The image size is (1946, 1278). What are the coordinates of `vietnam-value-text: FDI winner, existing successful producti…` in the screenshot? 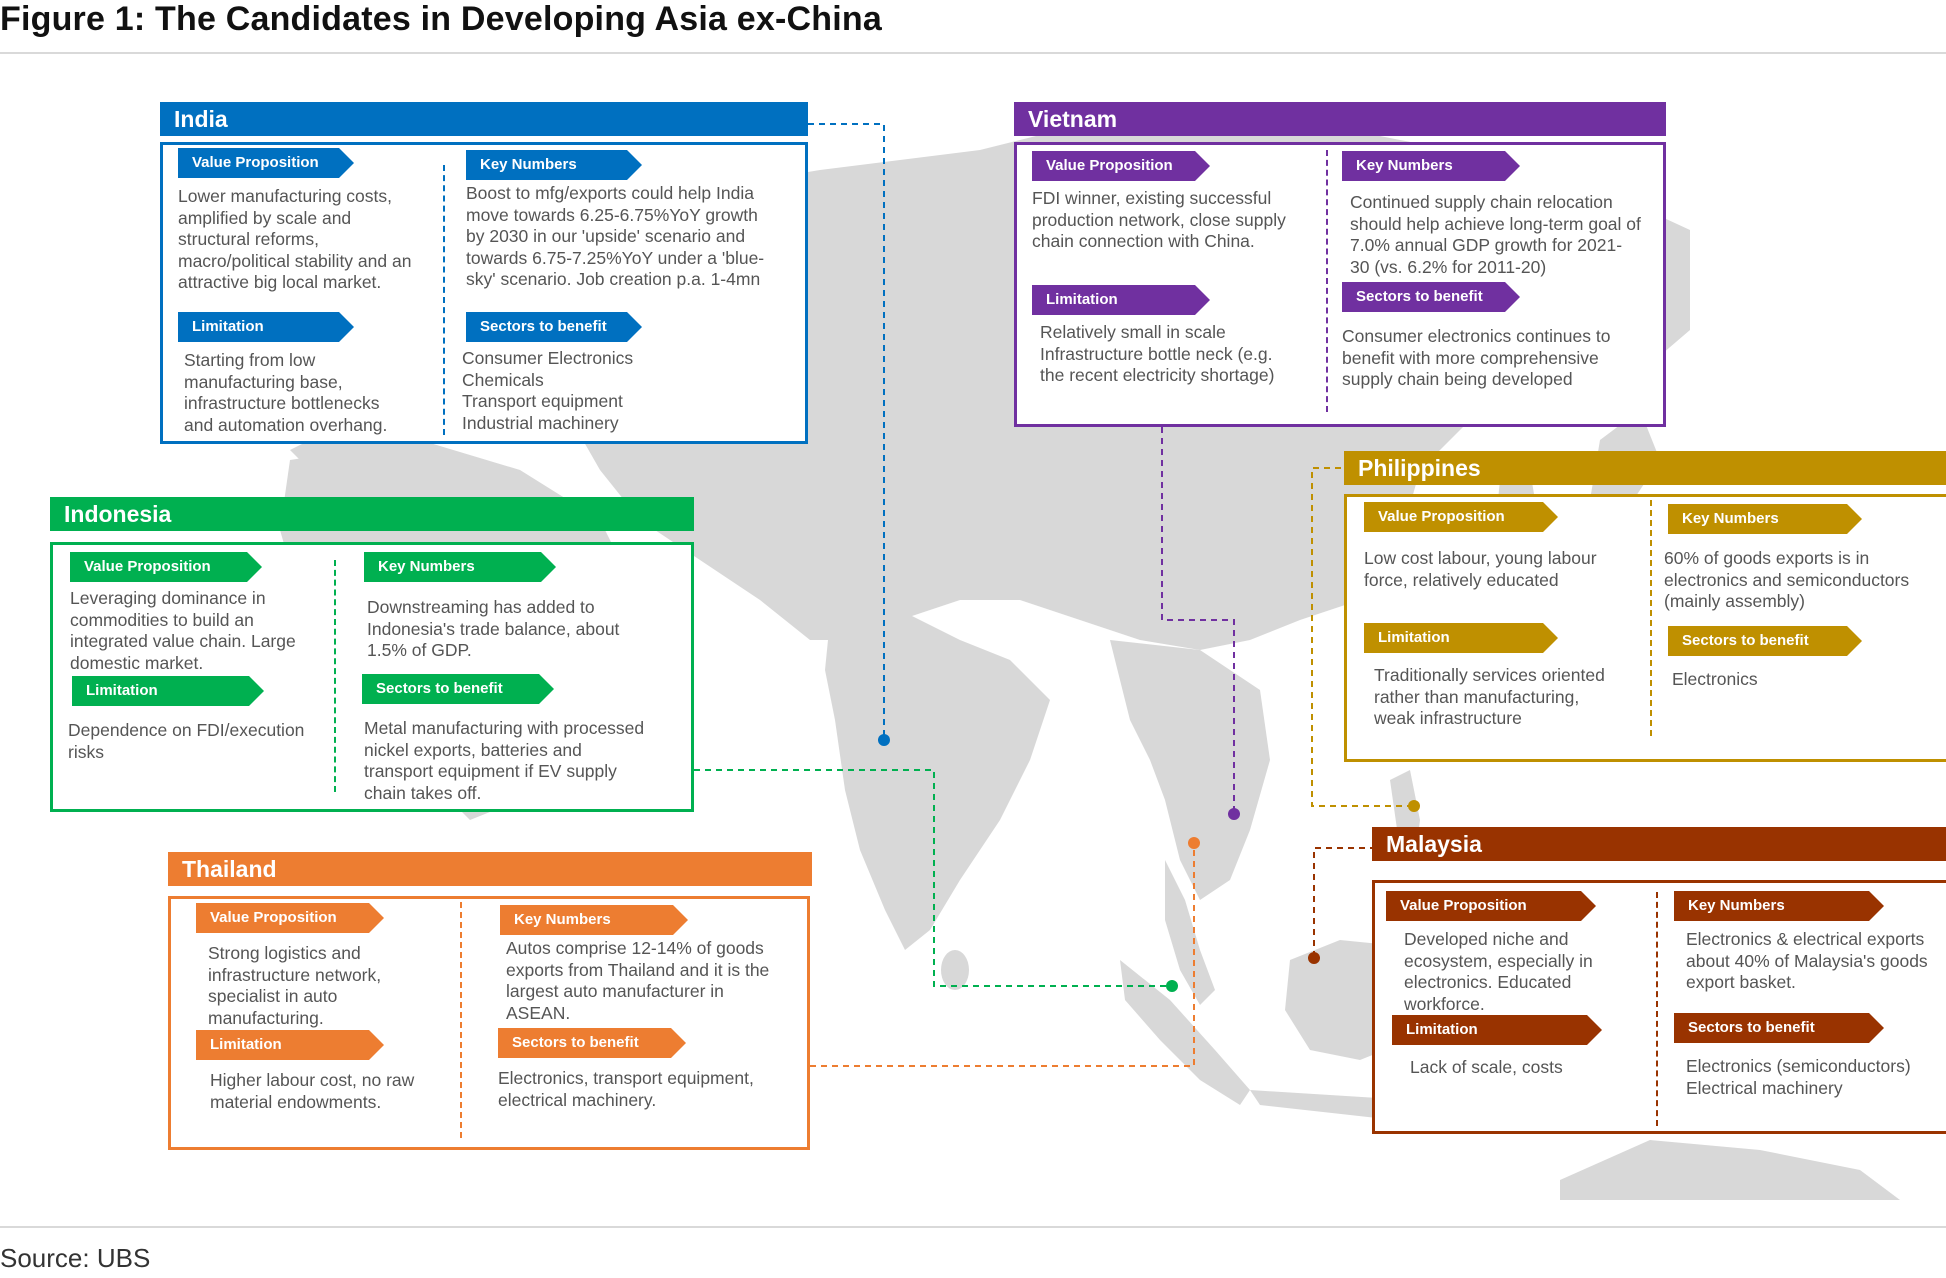 It's located at (1159, 219).